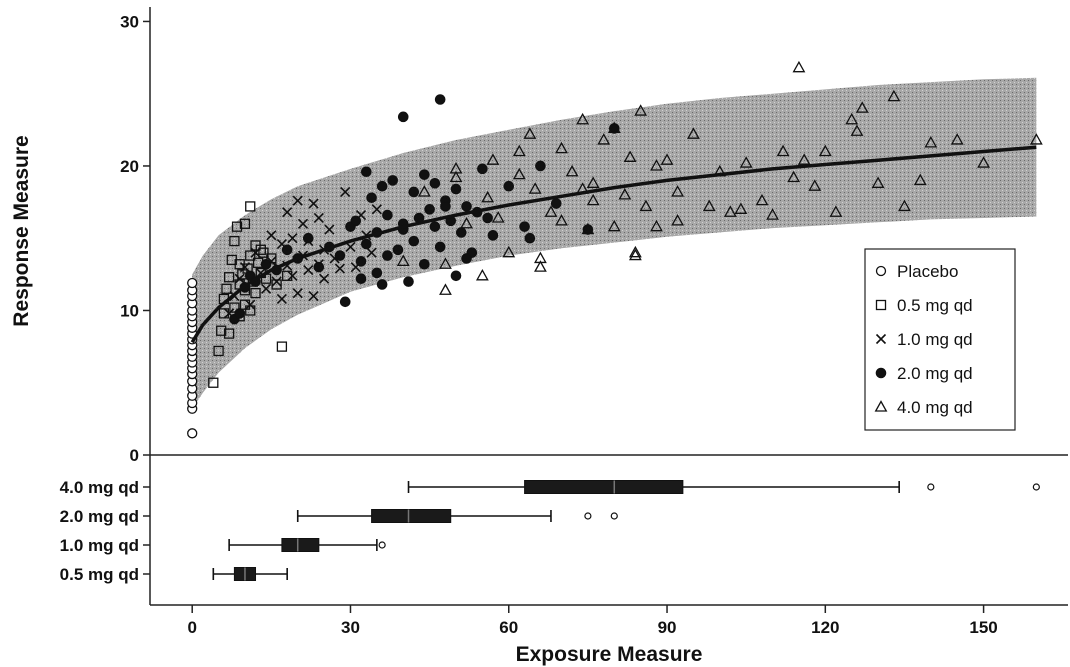  Describe the element at coordinates (983, 627) in the screenshot. I see `x-tick-label: 150` at that location.